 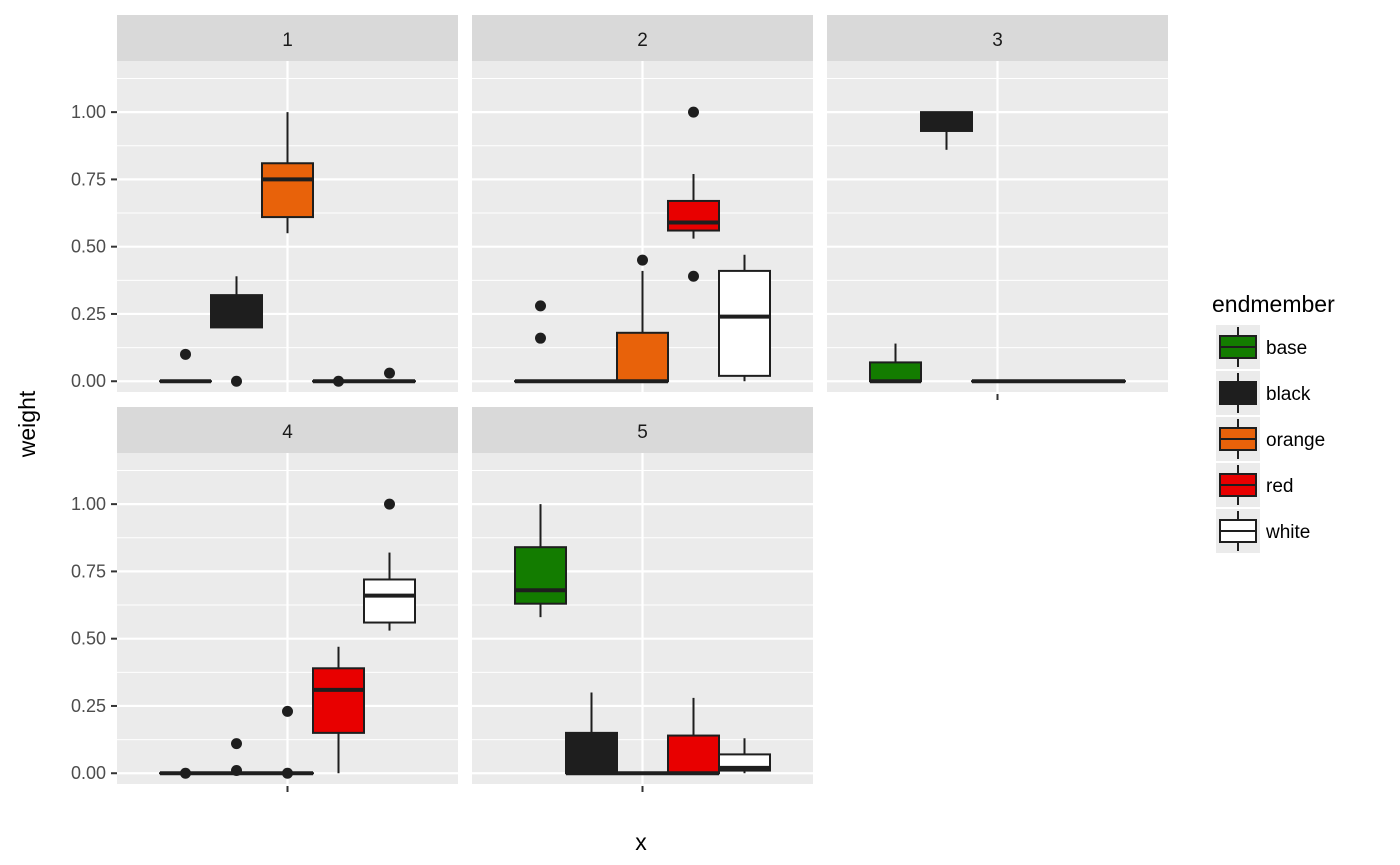 I want to click on facet-panel-2: 2, so click(x=642, y=203).